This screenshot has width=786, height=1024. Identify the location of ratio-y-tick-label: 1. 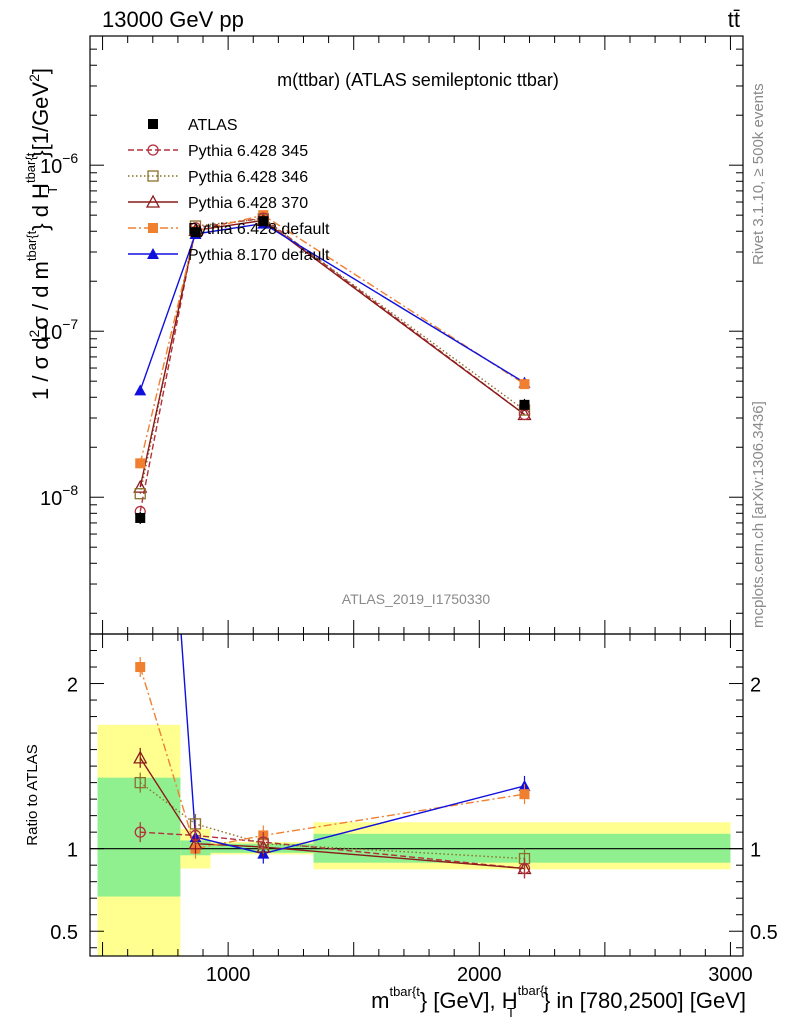
(72, 851).